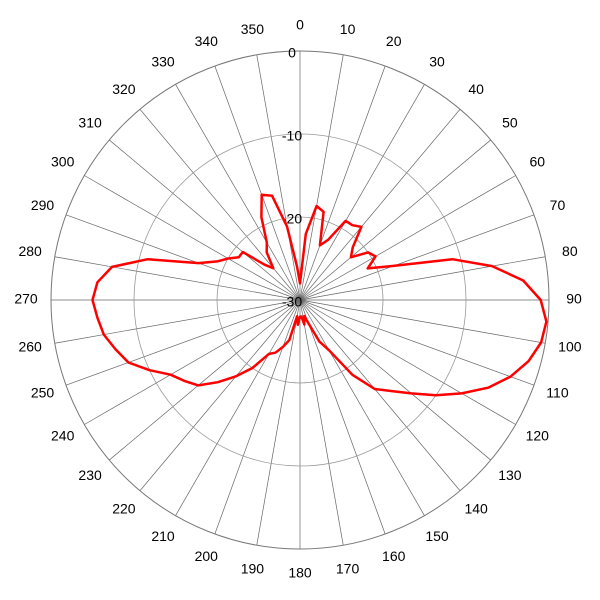  What do you see at coordinates (300, 25) in the screenshot?
I see `angle-label: 0` at bounding box center [300, 25].